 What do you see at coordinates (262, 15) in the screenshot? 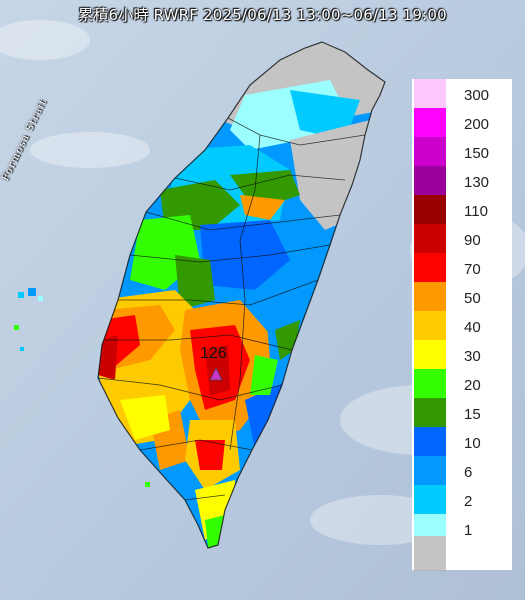
I see `map-title: 累積6小時 RWRF 2025/06/13 13:00~06/13 19:00` at bounding box center [262, 15].